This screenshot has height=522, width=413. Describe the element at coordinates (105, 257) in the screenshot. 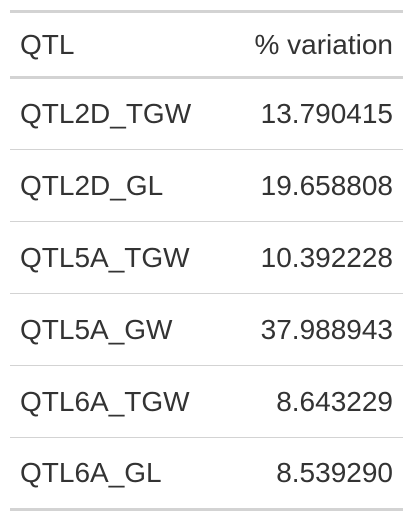

I see `cell-qtl: QTL5A_TGW` at that location.